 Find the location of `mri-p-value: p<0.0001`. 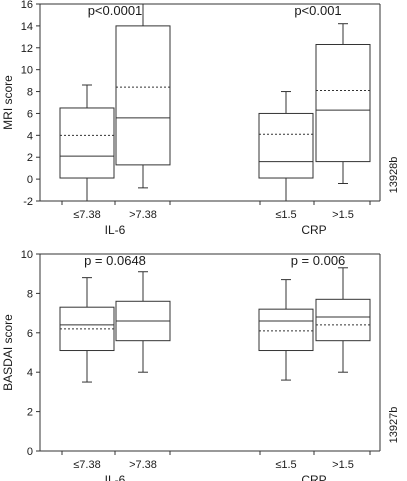

mri-p-value: p<0.0001 is located at coordinates (115, 10).